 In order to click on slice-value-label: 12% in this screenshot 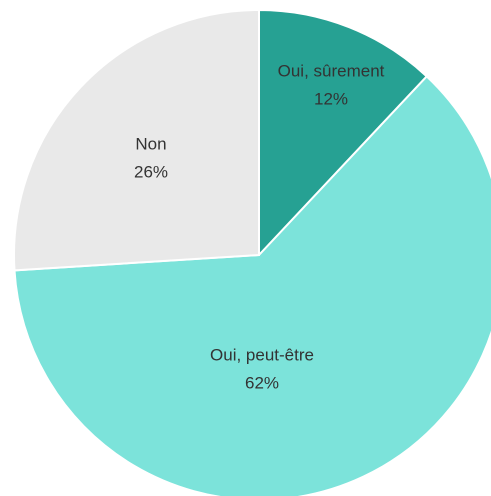, I will do `click(331, 98)`.